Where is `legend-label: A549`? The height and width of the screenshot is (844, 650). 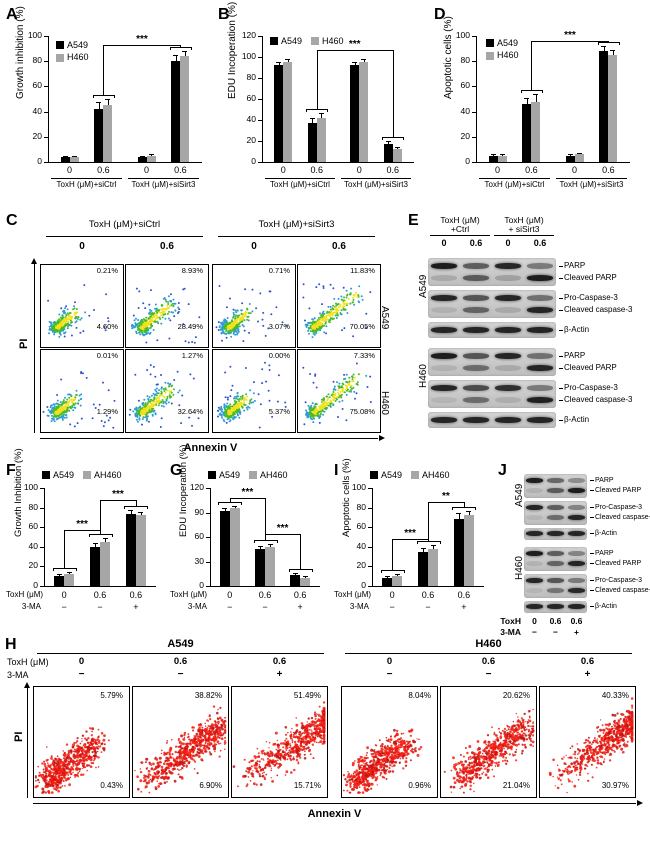 legend-label: A549 is located at coordinates (392, 475).